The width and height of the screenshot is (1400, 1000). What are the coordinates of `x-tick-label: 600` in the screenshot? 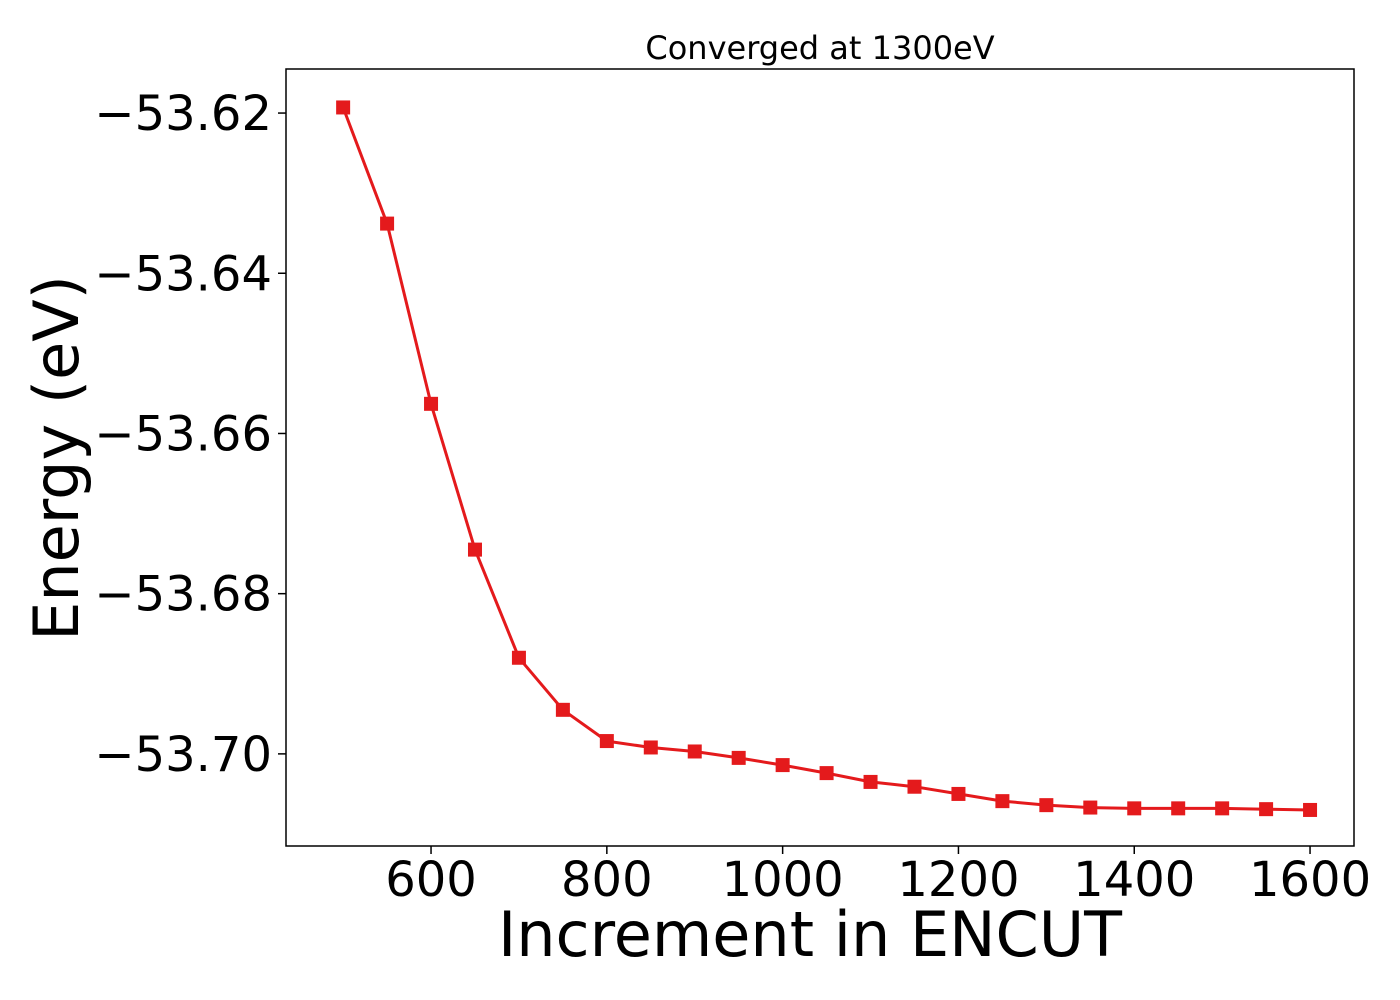 It's located at (431, 880).